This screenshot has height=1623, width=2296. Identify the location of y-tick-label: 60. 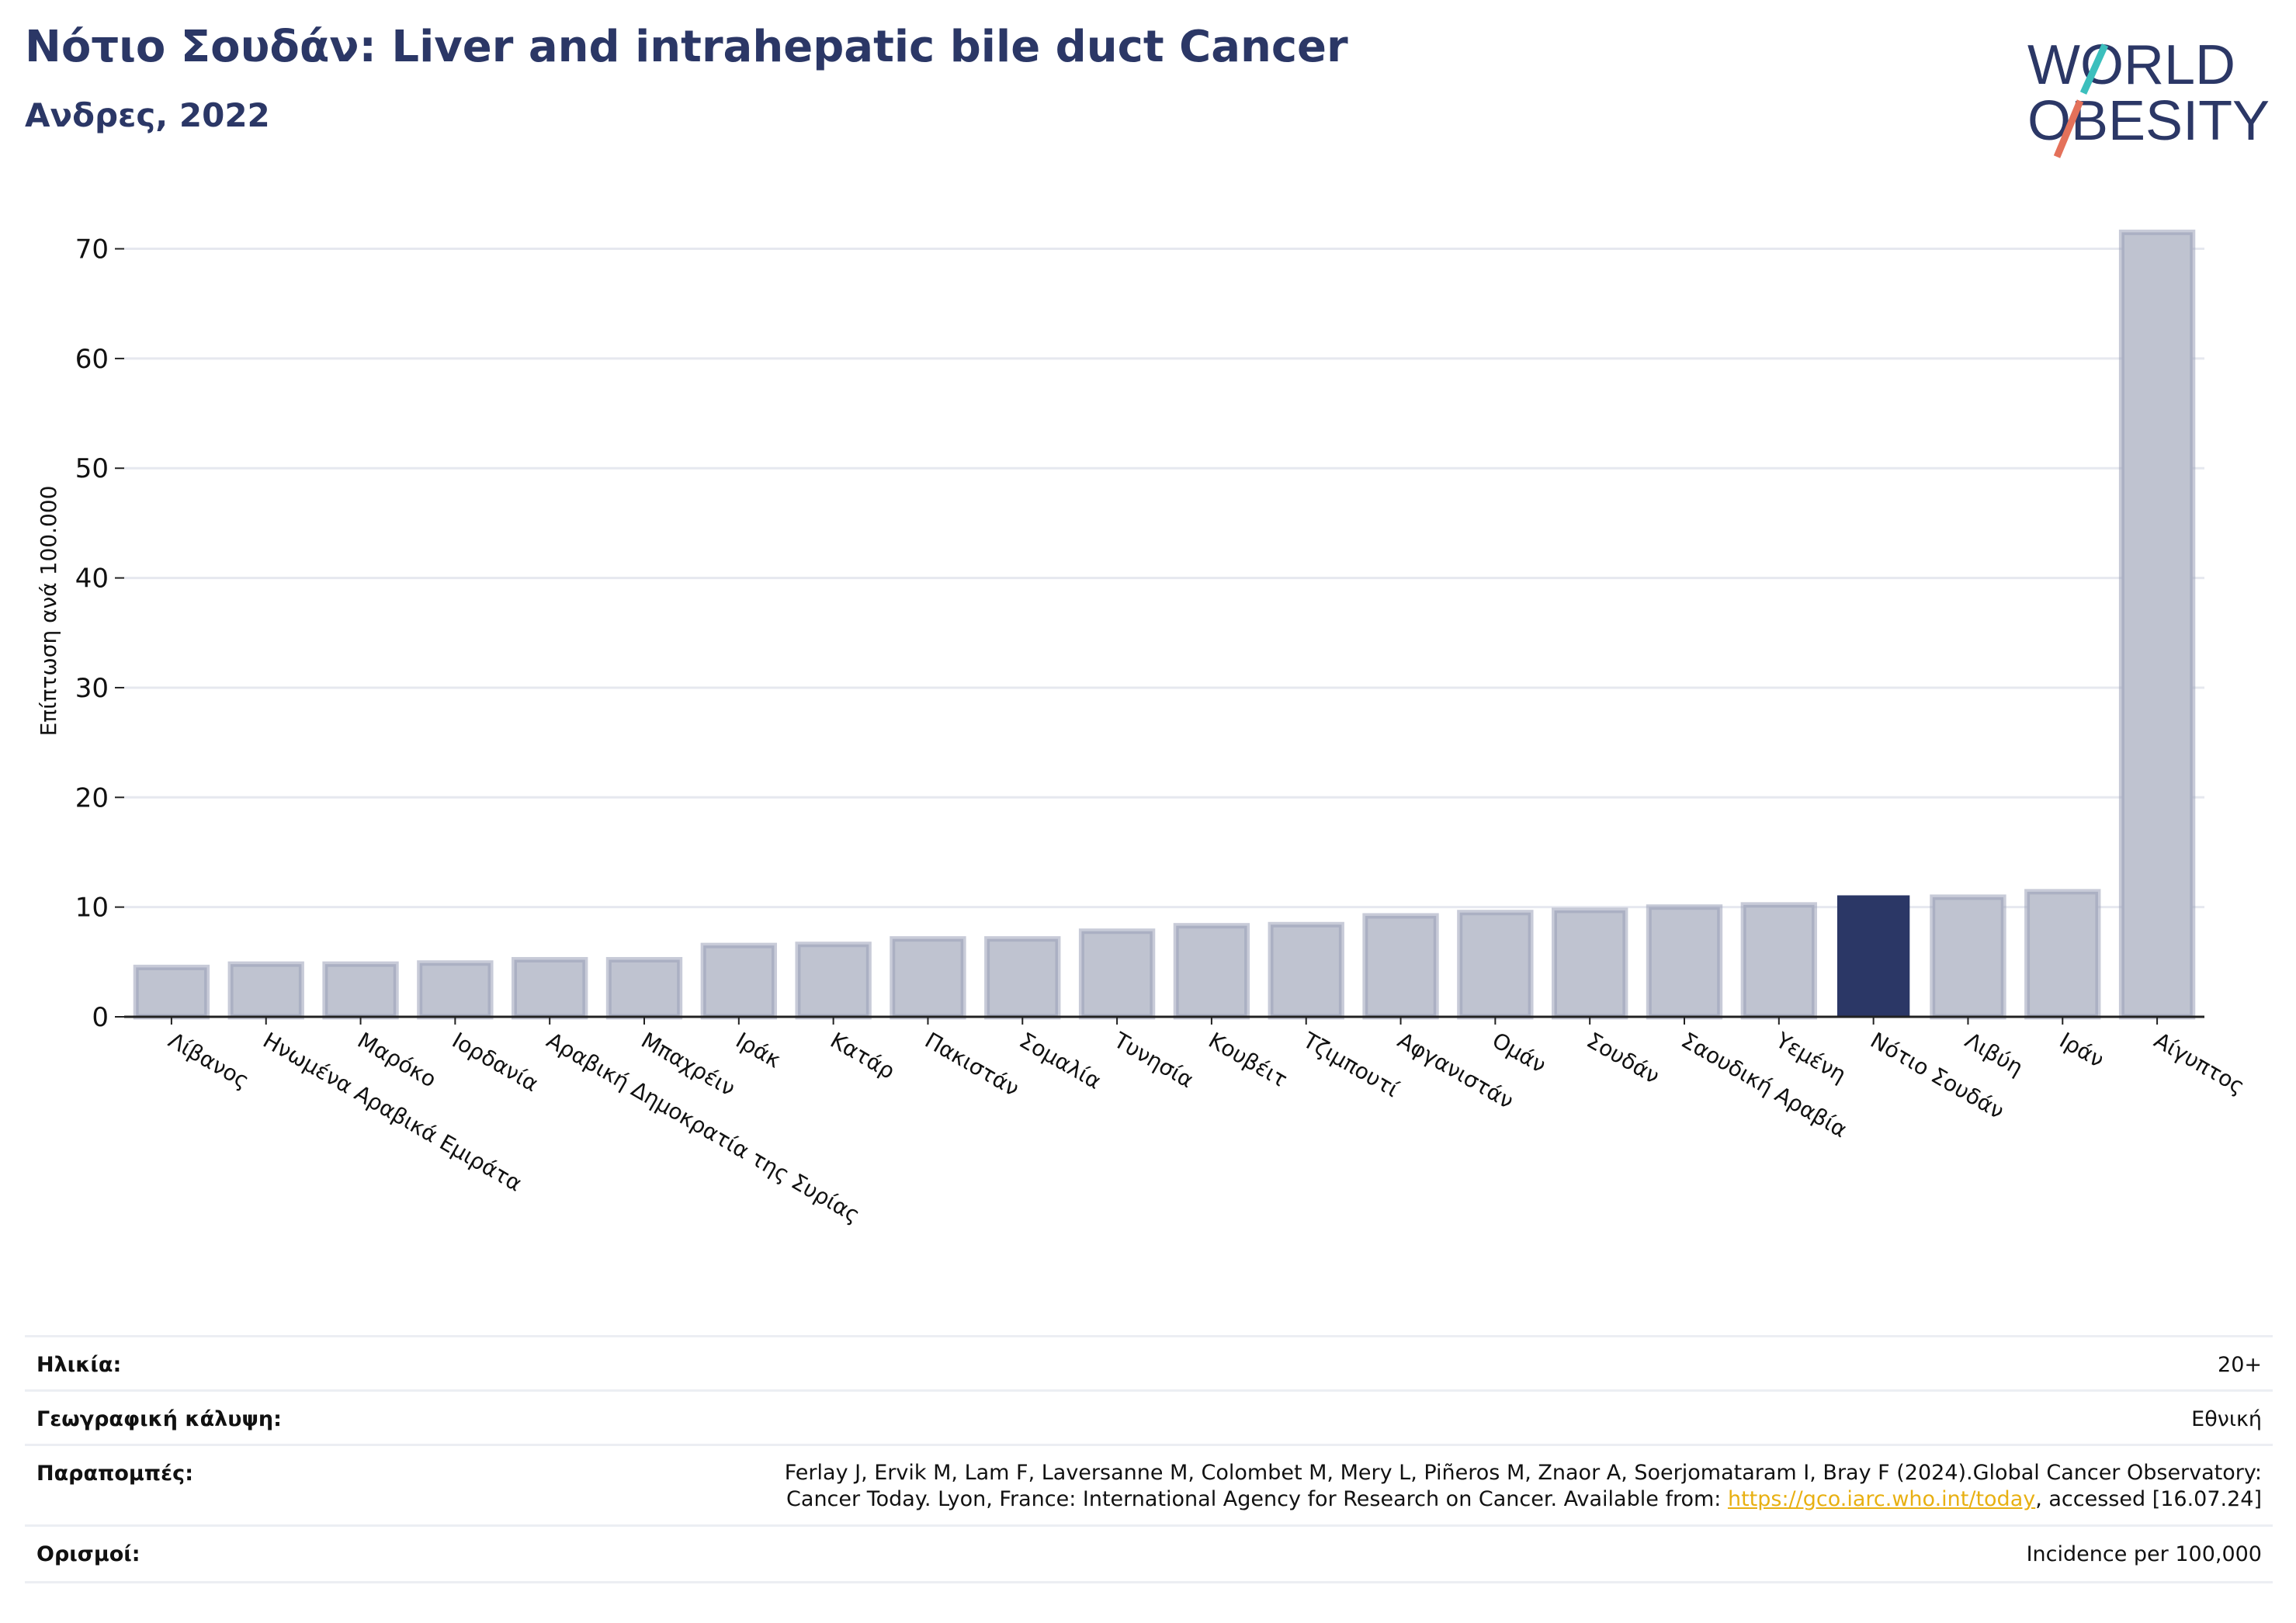
(92, 359).